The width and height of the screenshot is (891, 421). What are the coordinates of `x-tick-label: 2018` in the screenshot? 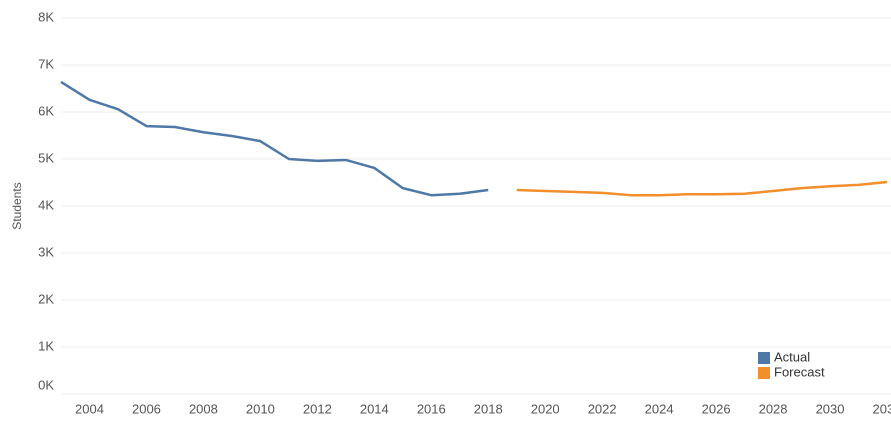 It's located at (488, 408).